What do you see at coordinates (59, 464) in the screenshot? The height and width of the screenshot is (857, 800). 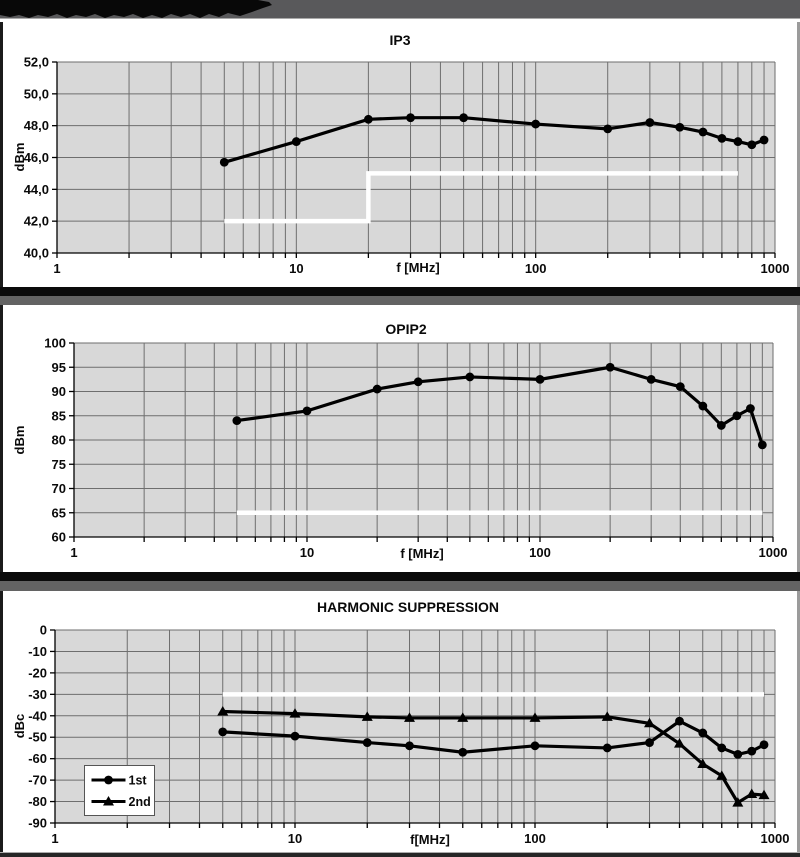 I see `tick-label: 75` at bounding box center [59, 464].